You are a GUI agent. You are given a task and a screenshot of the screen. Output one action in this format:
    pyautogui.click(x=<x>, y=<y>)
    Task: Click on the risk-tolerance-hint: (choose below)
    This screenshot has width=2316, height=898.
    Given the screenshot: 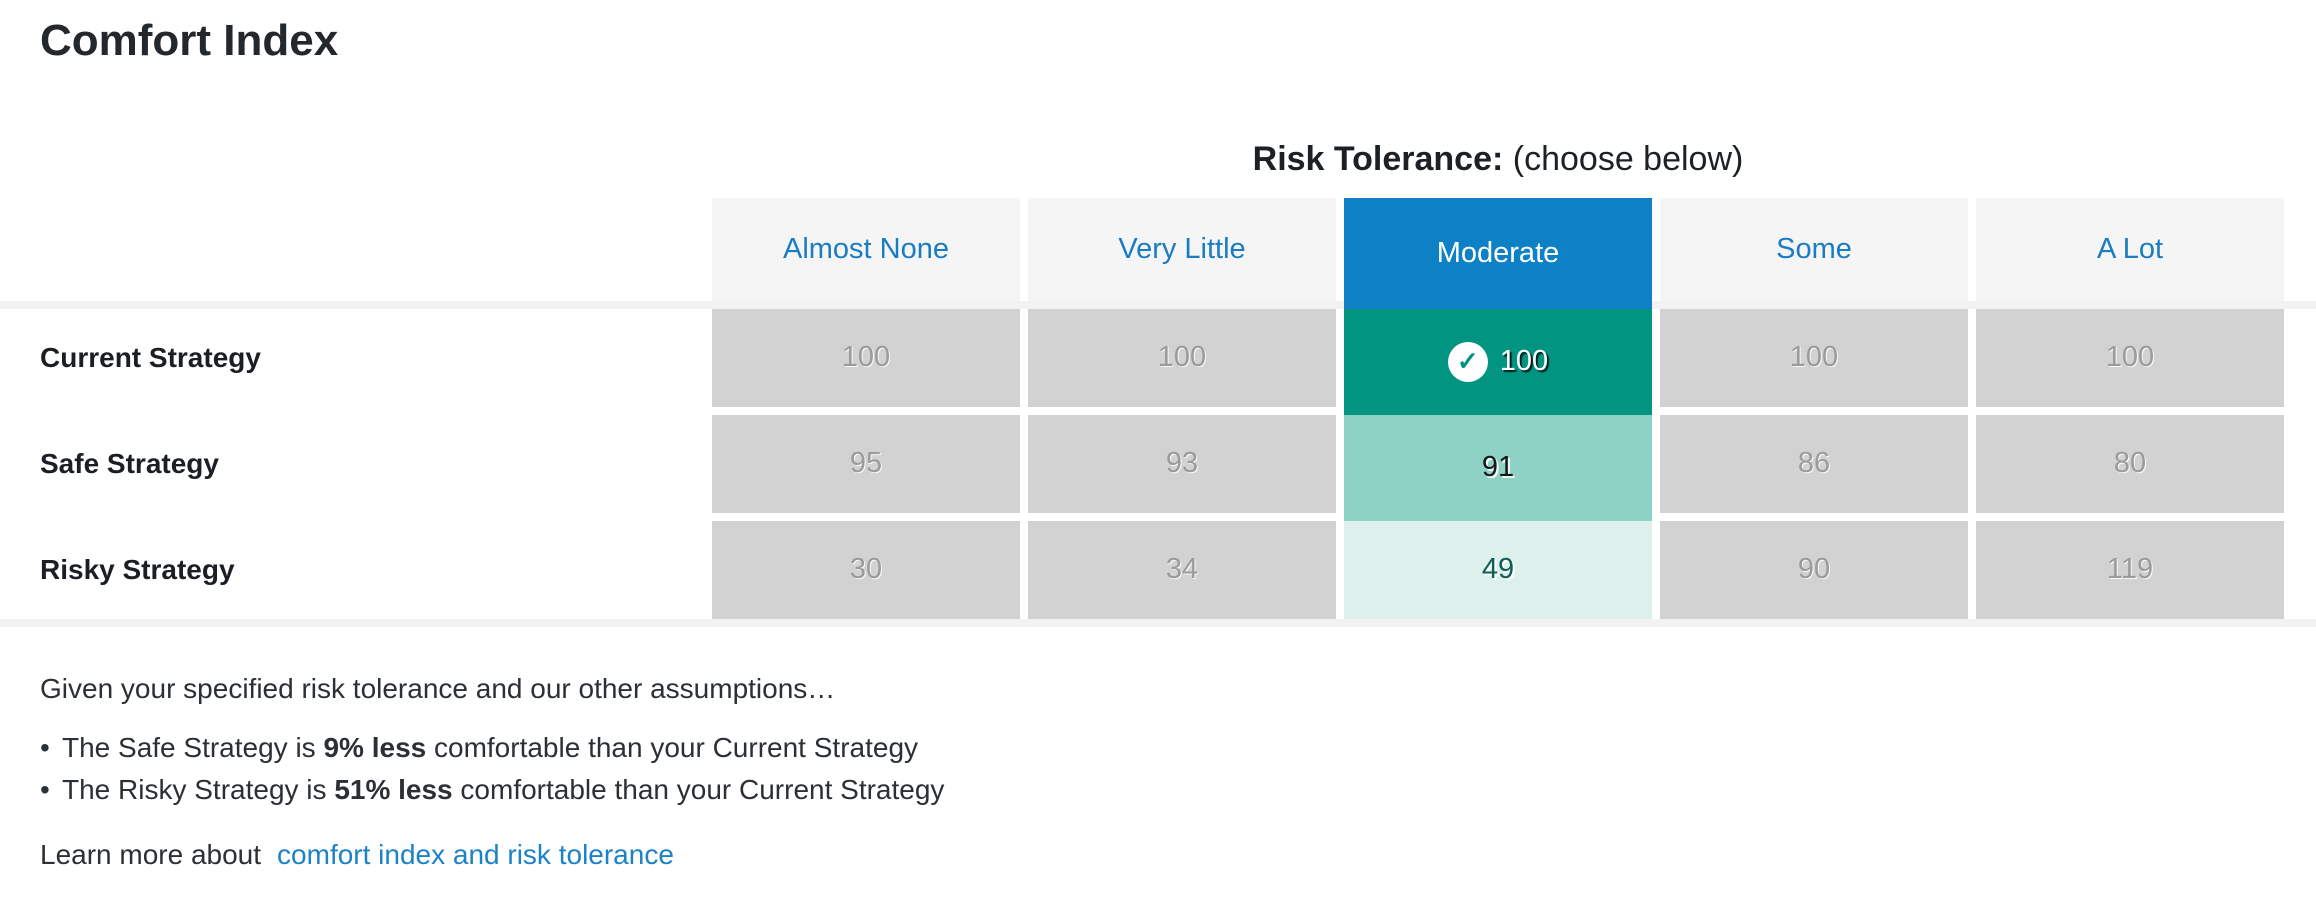 What is the action you would take?
    pyautogui.click(x=1623, y=158)
    